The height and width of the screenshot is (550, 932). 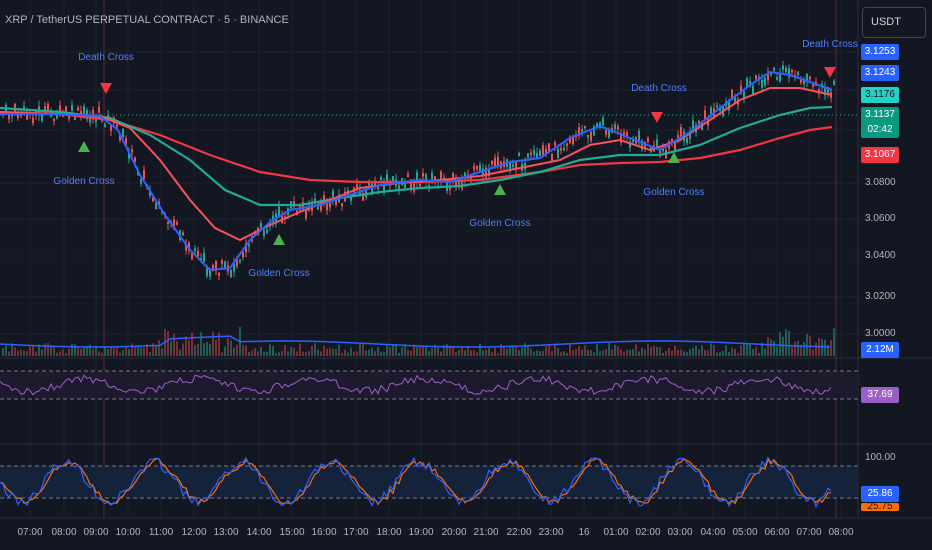 I want to click on time-label: 17:00, so click(x=356, y=532).